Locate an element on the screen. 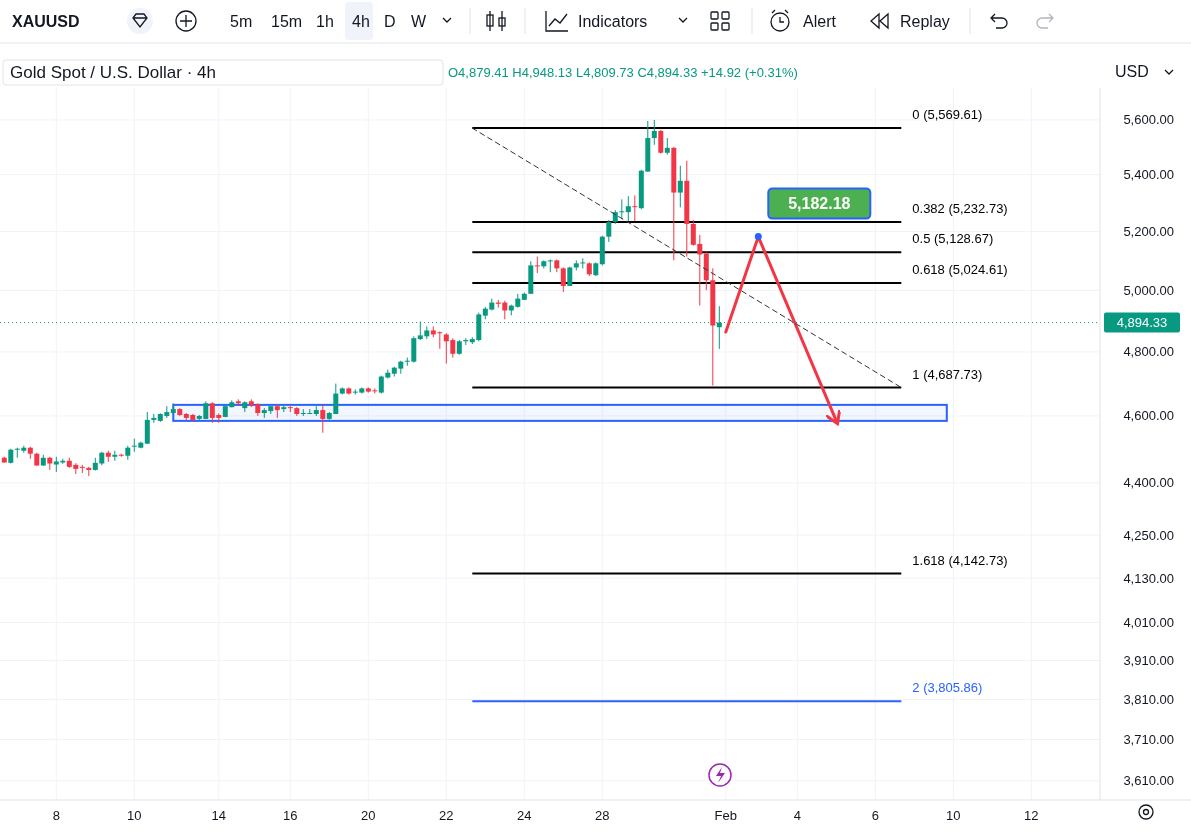 The image size is (1191, 835). y-tick-label: 4,600.00 is located at coordinates (1148, 416).